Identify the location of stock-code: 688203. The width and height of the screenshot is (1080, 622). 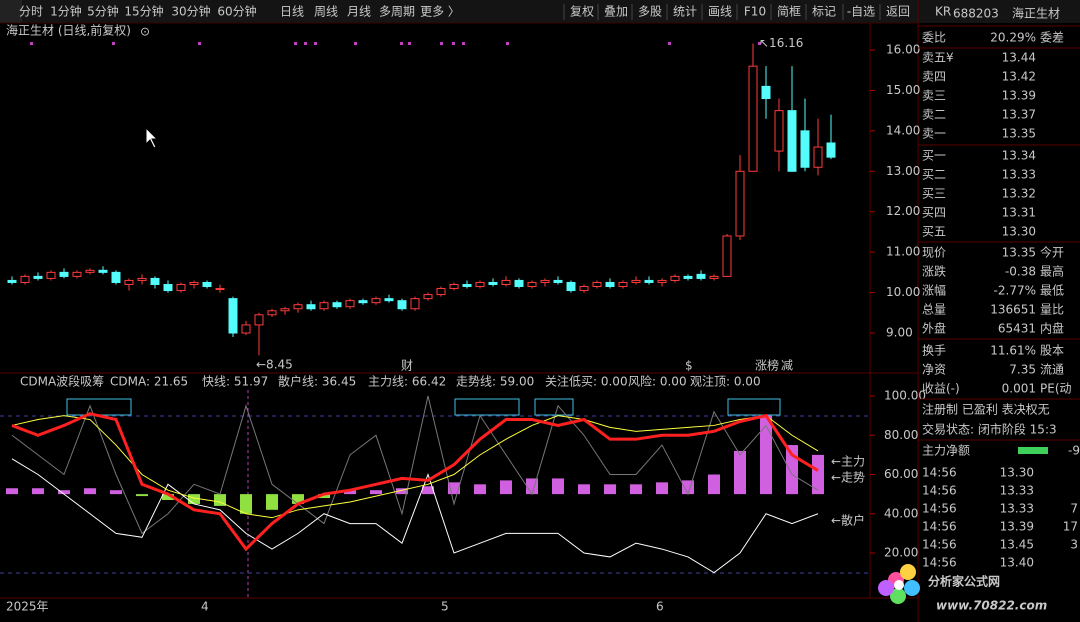
(976, 14).